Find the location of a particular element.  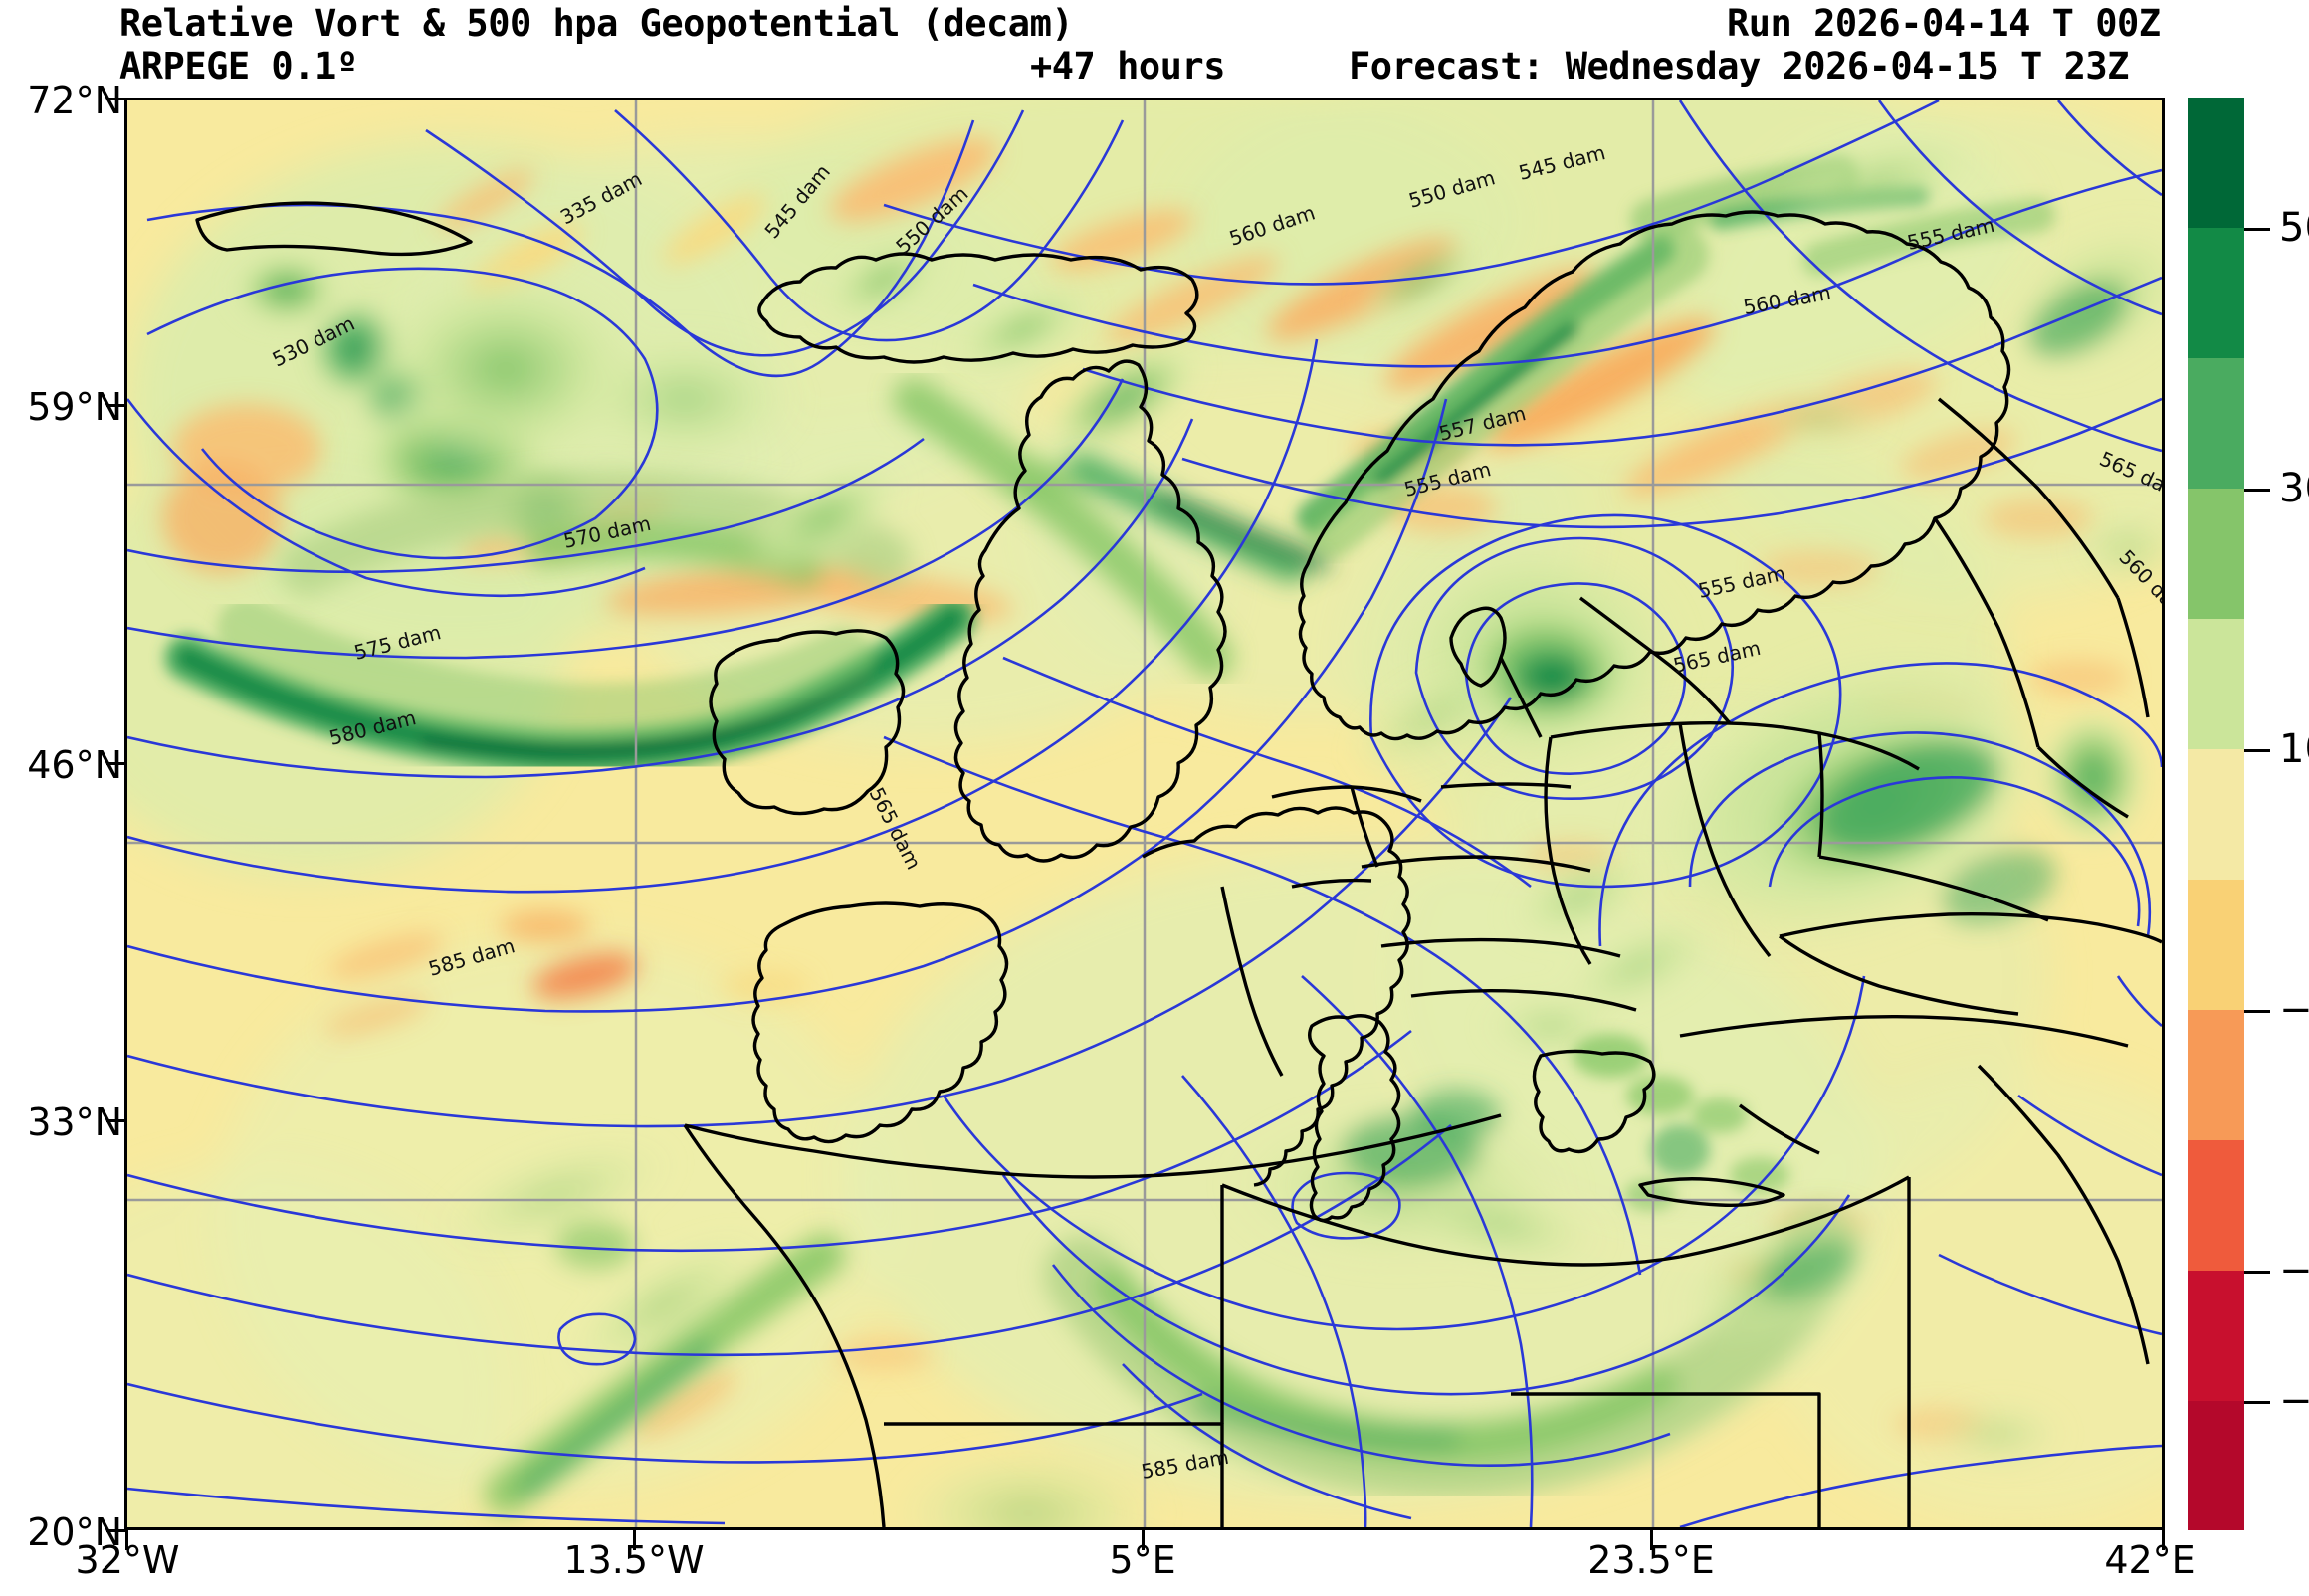

y-tick-label-46n: 46°N is located at coordinates (75, 765).